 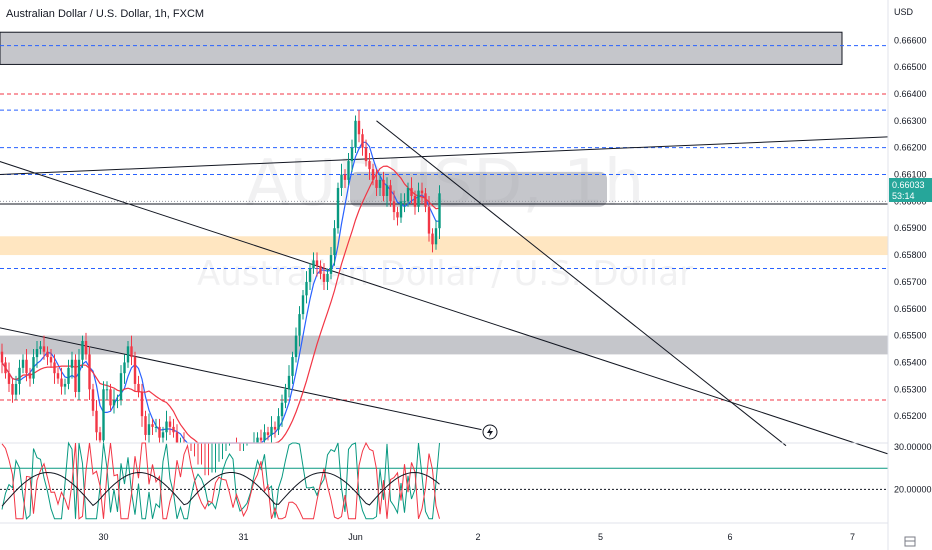 What do you see at coordinates (910, 94) in the screenshot?
I see `price-tick-label: 0.66400` at bounding box center [910, 94].